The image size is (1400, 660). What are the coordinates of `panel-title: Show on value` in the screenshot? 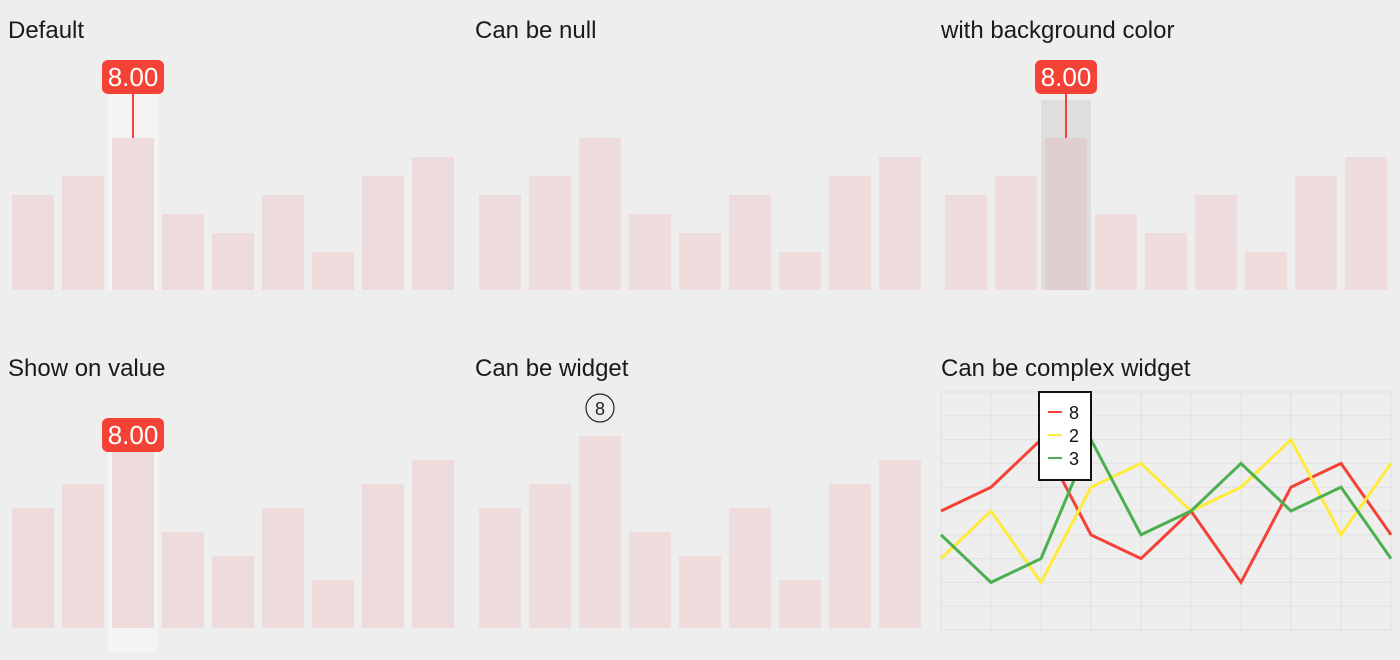 It's located at (87, 368).